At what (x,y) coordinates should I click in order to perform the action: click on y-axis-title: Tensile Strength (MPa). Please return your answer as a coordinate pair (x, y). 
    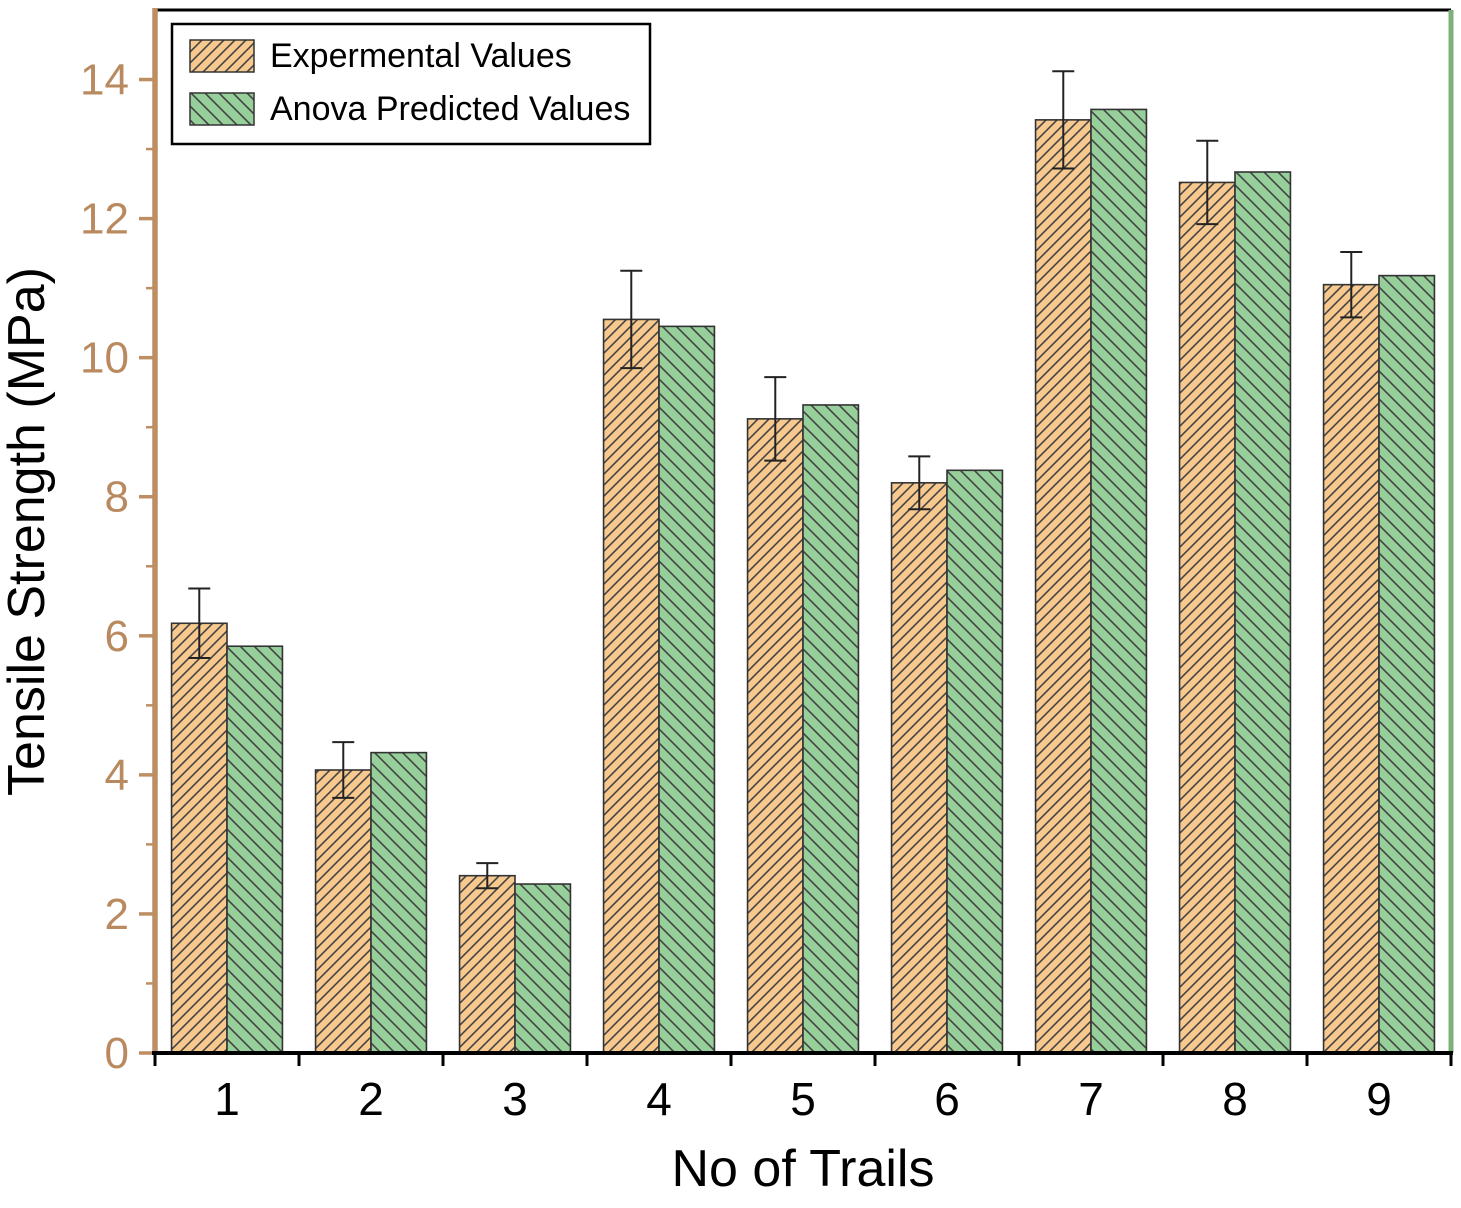
    Looking at the image, I should click on (28, 531).